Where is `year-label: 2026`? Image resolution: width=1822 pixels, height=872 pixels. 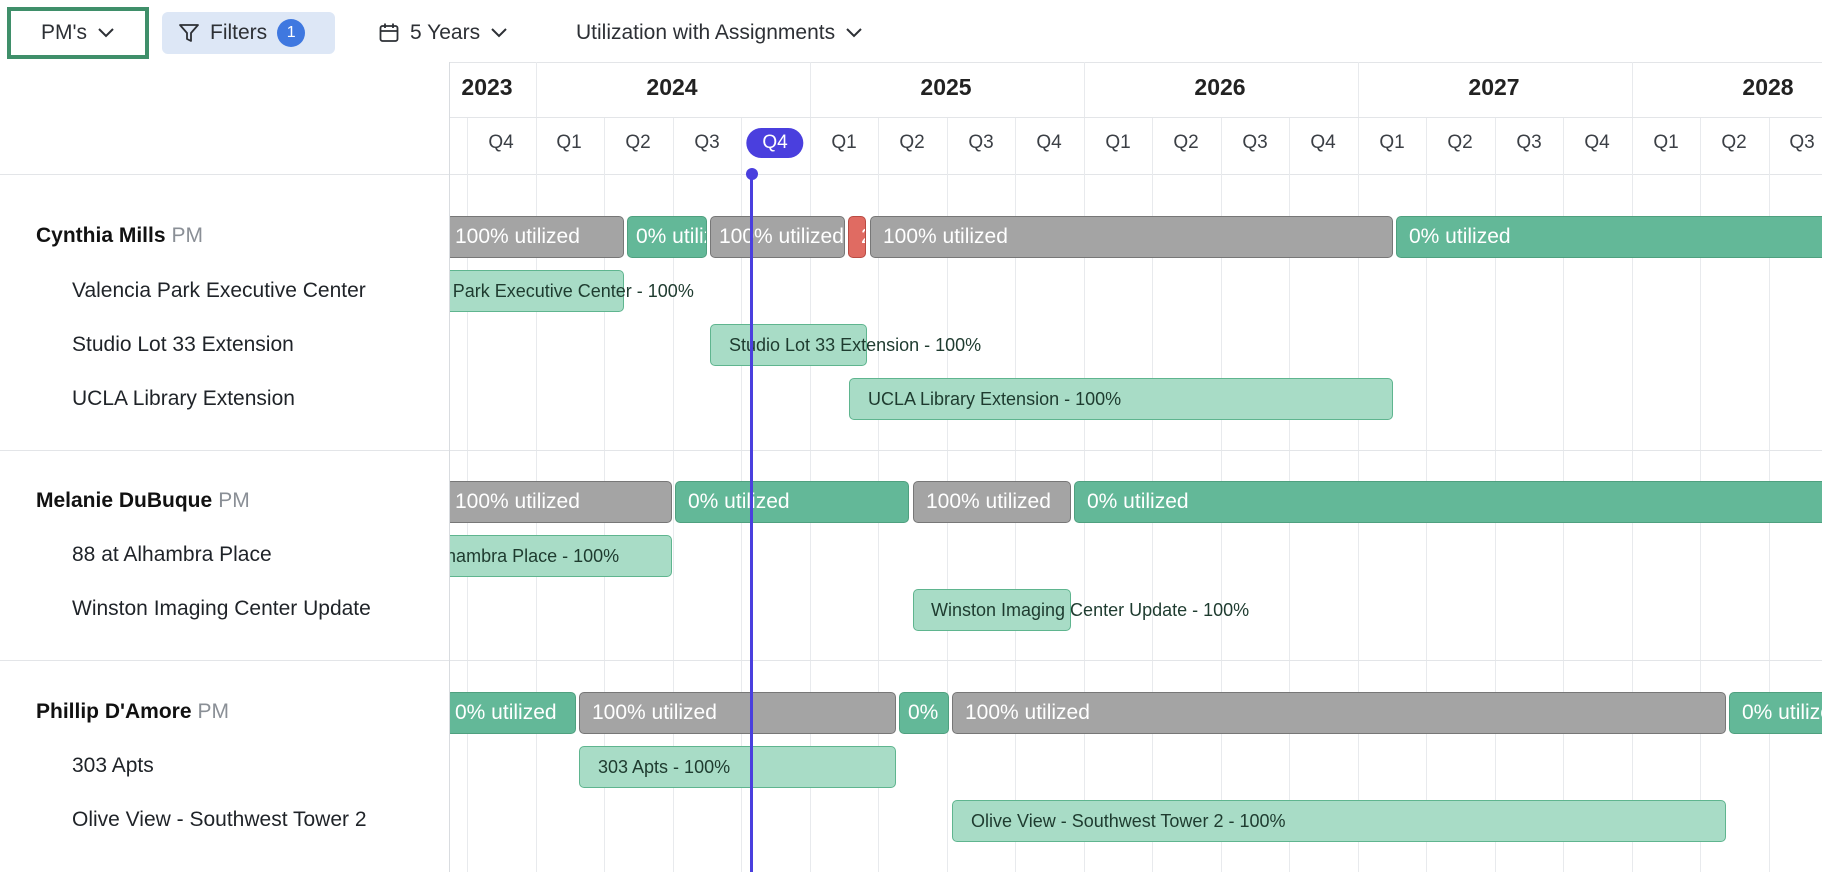 year-label: 2026 is located at coordinates (1220, 87).